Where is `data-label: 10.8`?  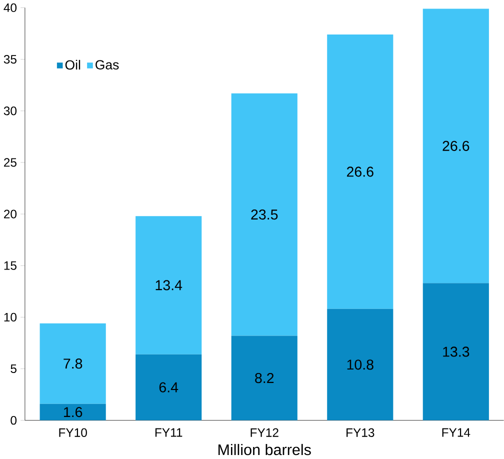
data-label: 10.8 is located at coordinates (360, 365).